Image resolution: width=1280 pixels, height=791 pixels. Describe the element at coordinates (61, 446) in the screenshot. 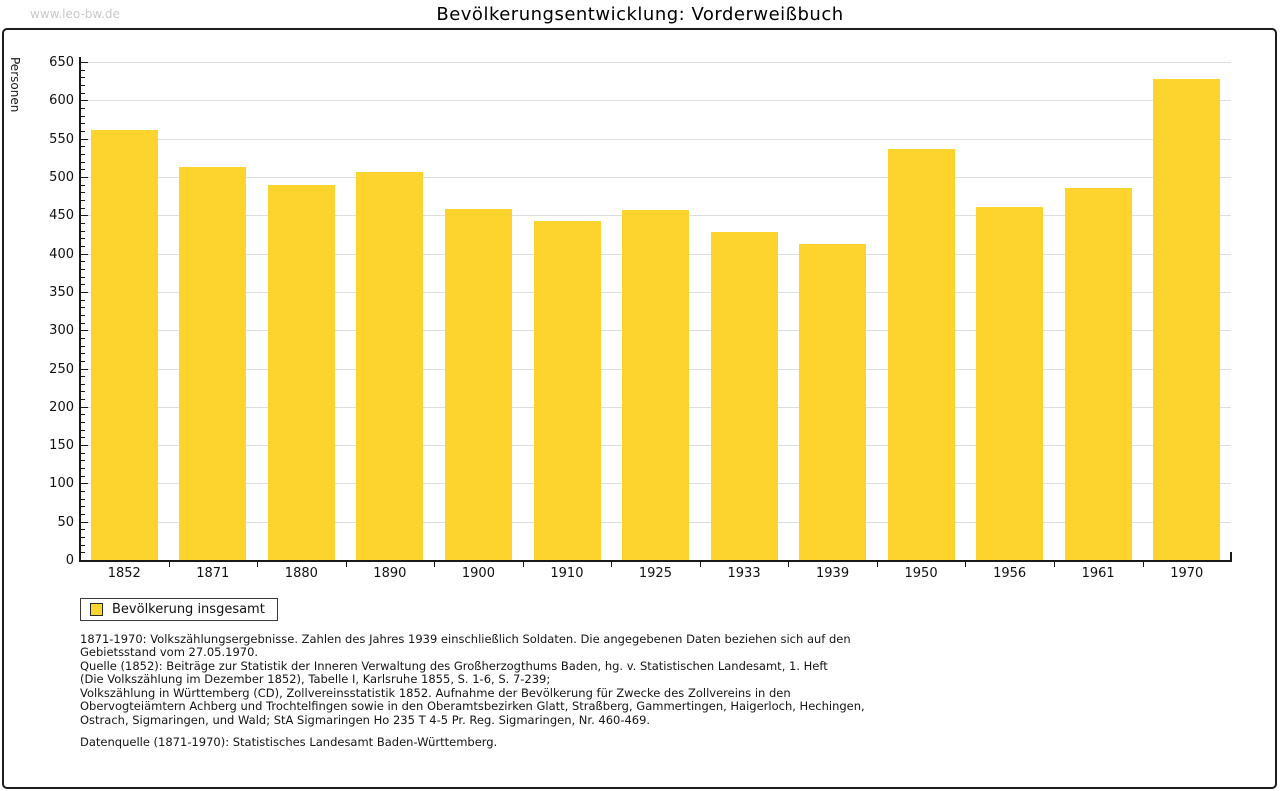

I see `y-axis-tick-label: 150` at that location.